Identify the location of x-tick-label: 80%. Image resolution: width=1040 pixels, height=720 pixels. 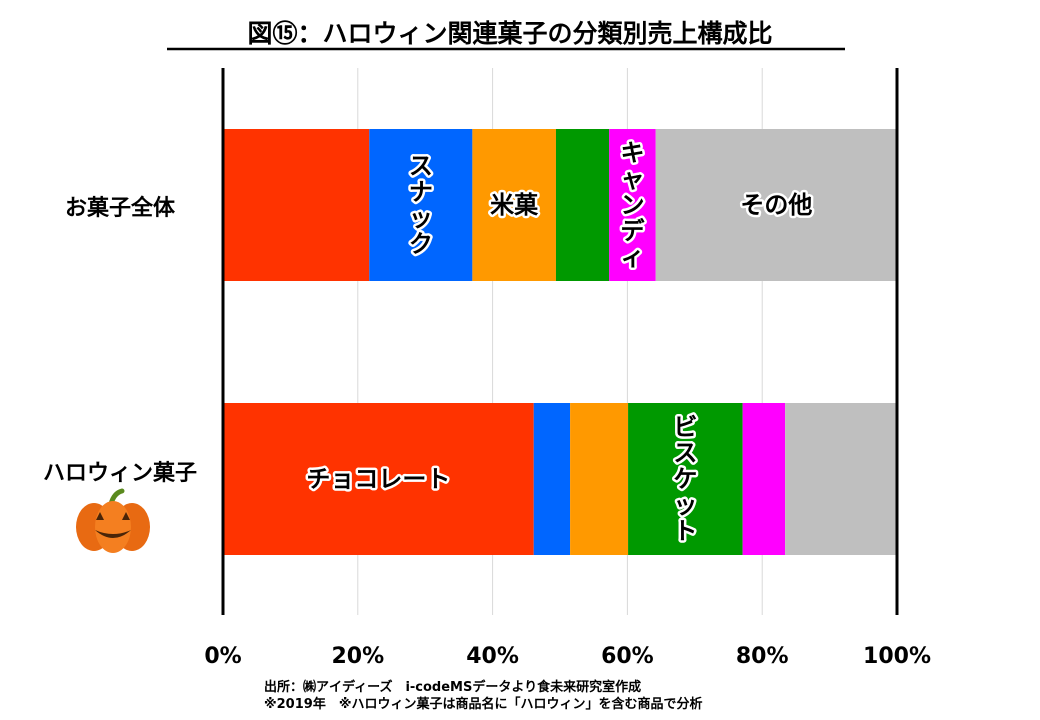
(762, 656).